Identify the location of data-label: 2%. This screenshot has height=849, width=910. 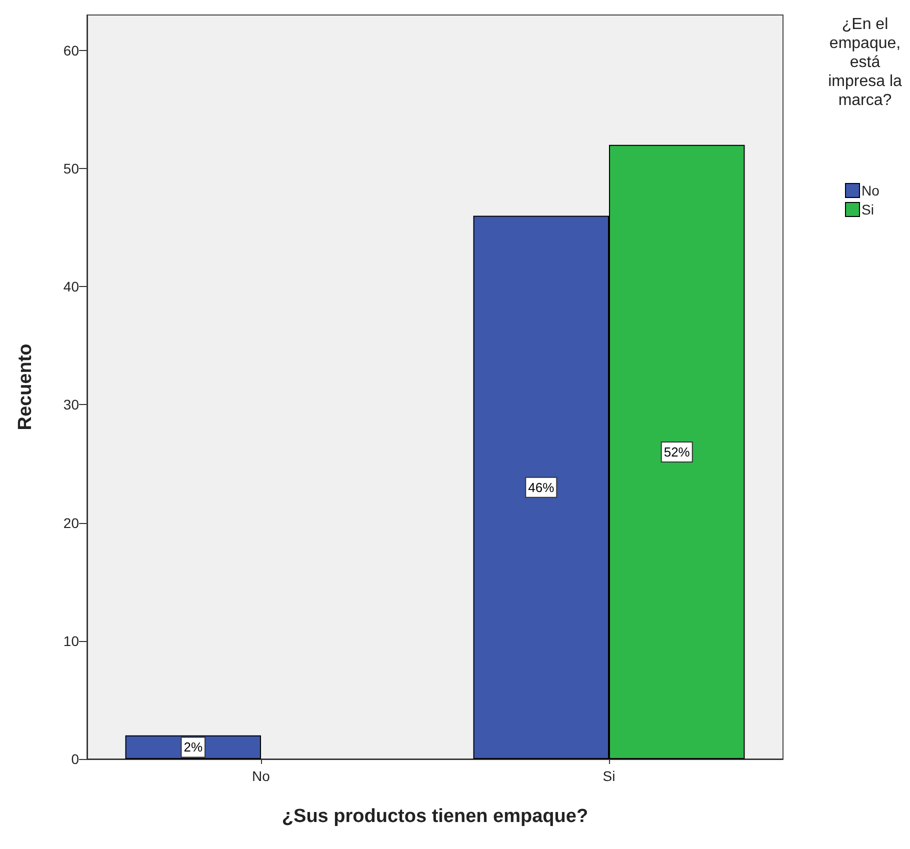
(193, 747).